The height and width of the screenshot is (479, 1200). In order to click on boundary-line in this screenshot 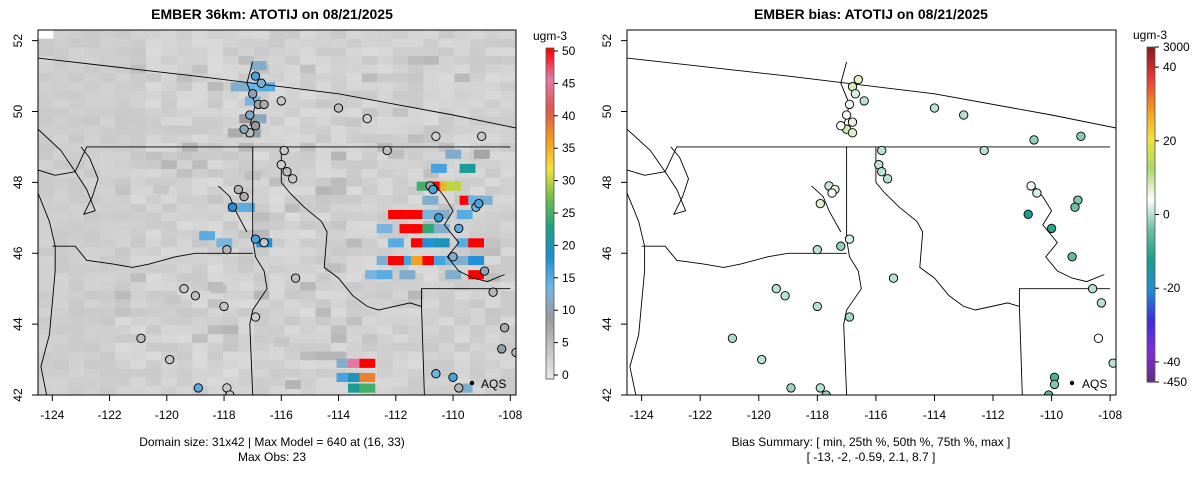, I will do `click(351, 228)`.